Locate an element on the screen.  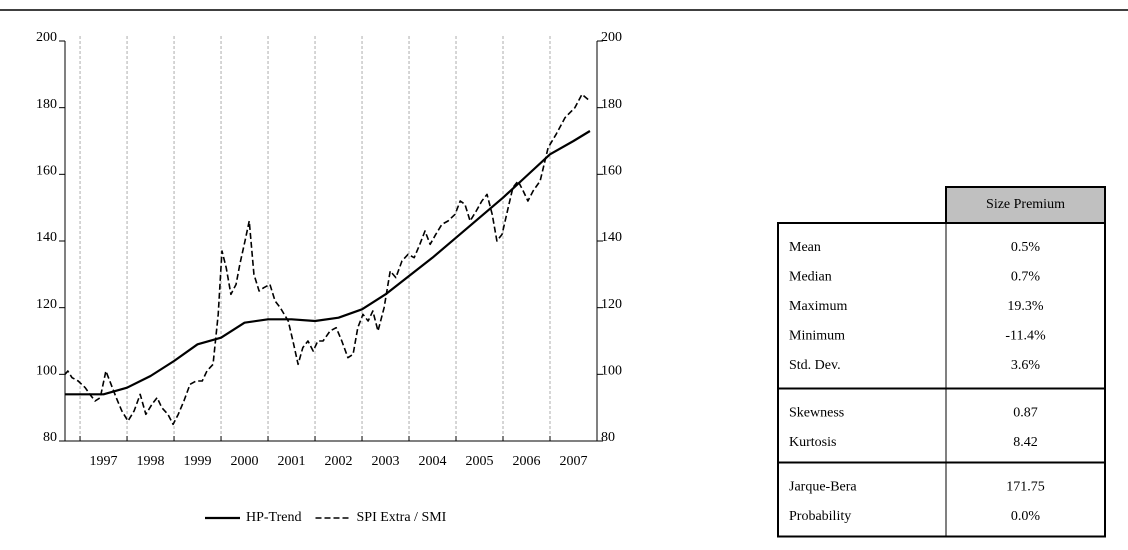
legend-label: HP-Trend is located at coordinates (274, 517).